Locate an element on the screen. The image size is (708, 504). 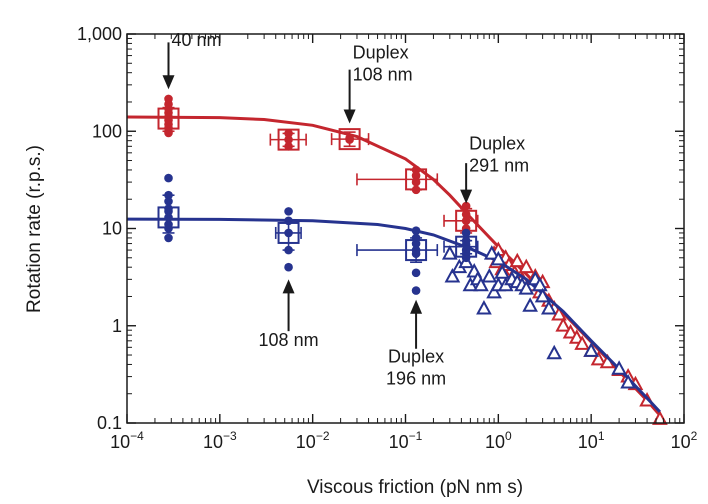
annotation-label: 40 nm is located at coordinates (197, 40).